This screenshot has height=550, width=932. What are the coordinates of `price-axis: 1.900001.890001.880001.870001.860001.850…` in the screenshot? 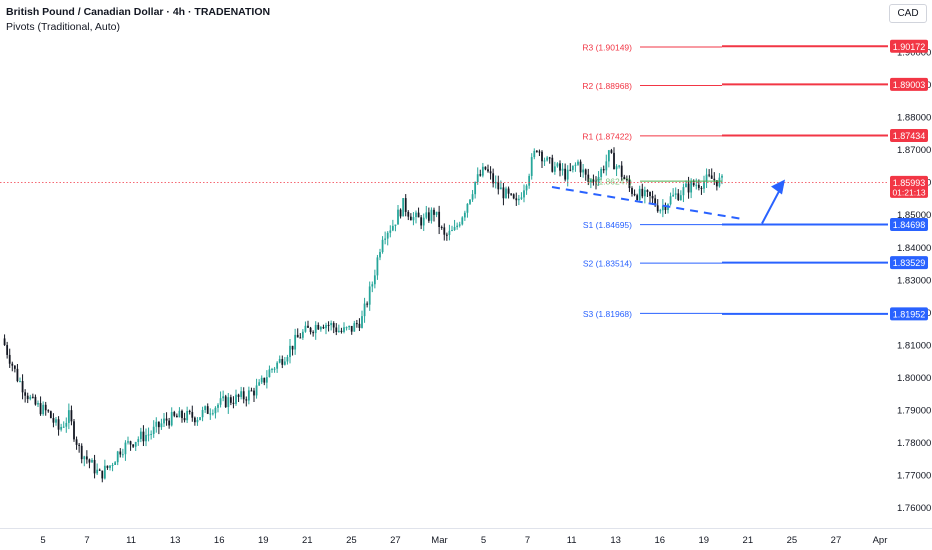 It's located at (914, 280).